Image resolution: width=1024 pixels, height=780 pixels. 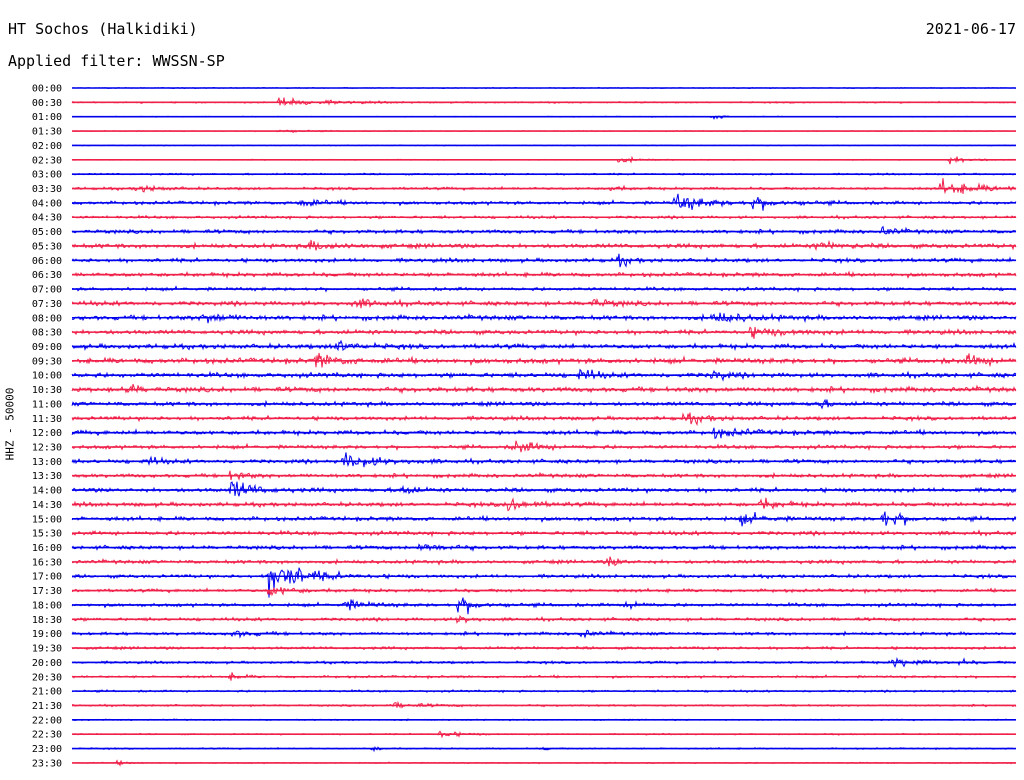 What do you see at coordinates (47, 132) in the screenshot?
I see `time-label: 01:30` at bounding box center [47, 132].